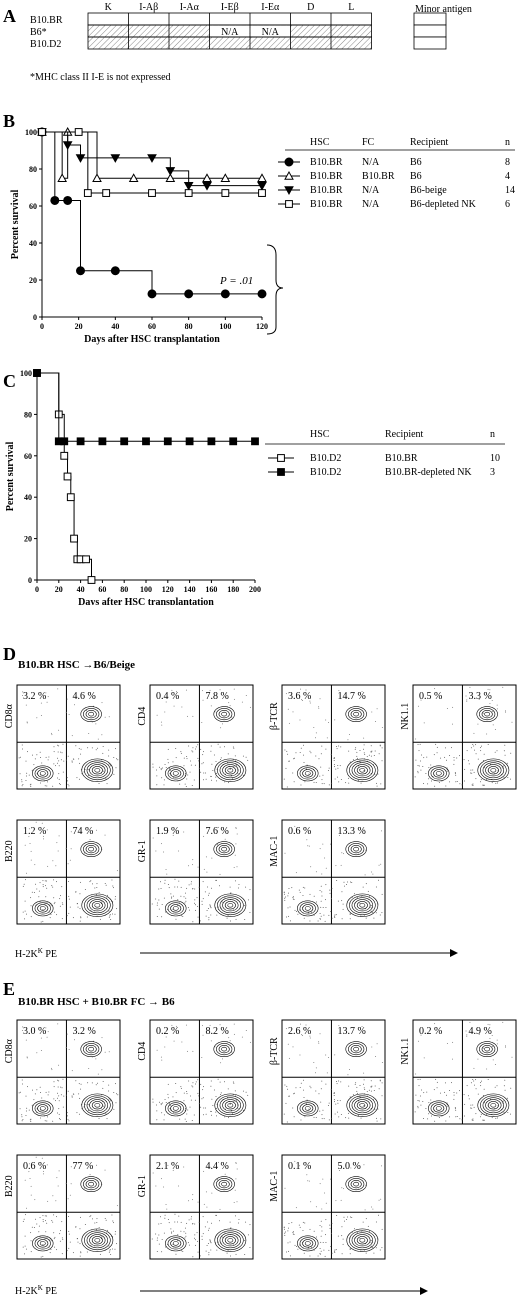 This screenshot has width=520, height=1304. What do you see at coordinates (152, 326) in the screenshot?
I see `x-tick-label: 60` at bounding box center [152, 326].